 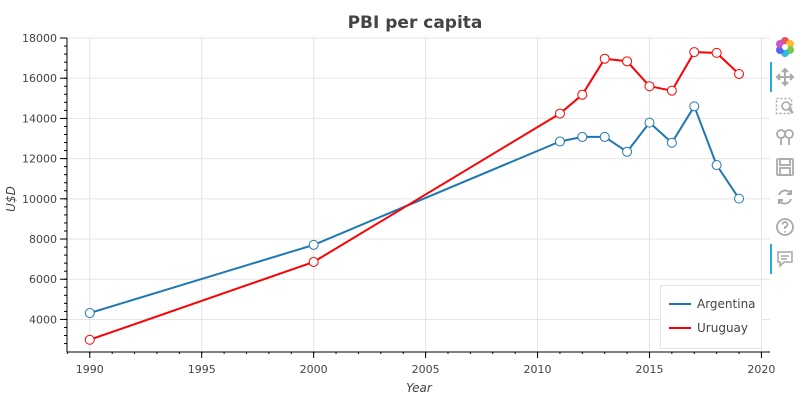 I want to click on y-tick-label: 14000, so click(x=39, y=118).